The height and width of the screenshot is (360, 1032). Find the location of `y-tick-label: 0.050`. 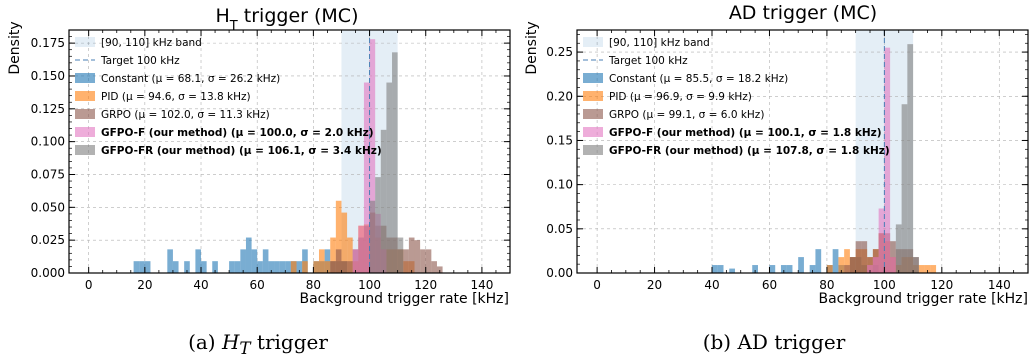

y-tick-label: 0.050 is located at coordinates (48, 207).